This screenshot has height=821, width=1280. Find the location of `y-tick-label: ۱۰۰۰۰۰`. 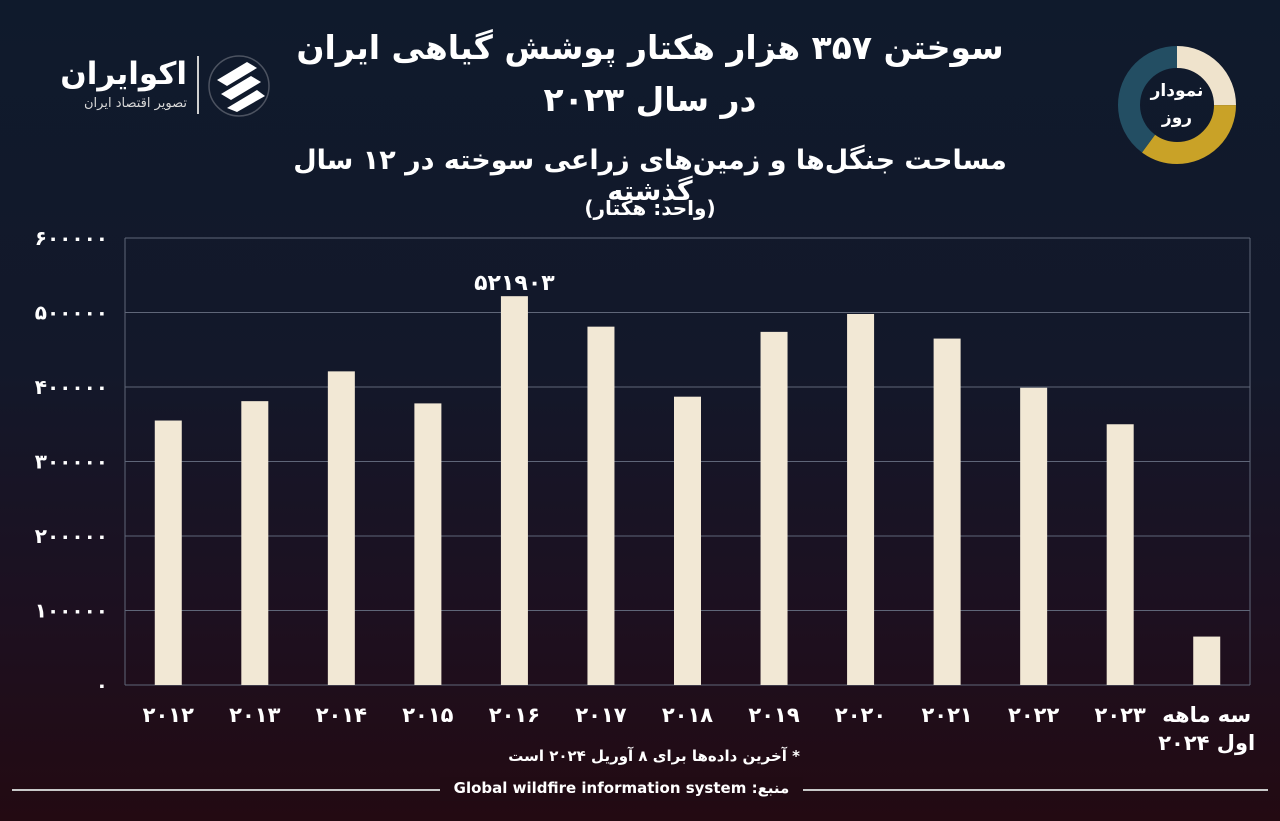

y-tick-label: ۱۰۰۰۰۰ is located at coordinates (71, 611).